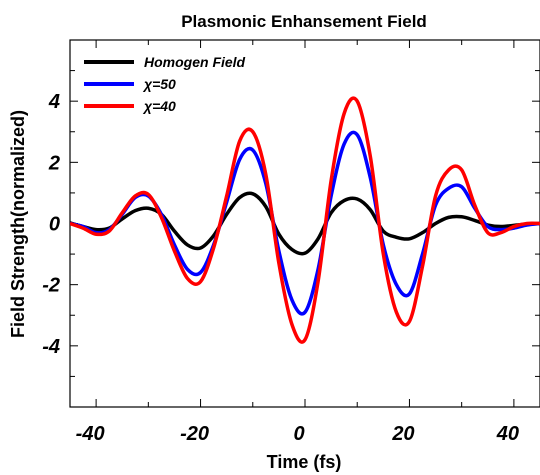 The height and width of the screenshot is (475, 540). Describe the element at coordinates (54, 163) in the screenshot. I see `y-tick-label: 2` at that location.